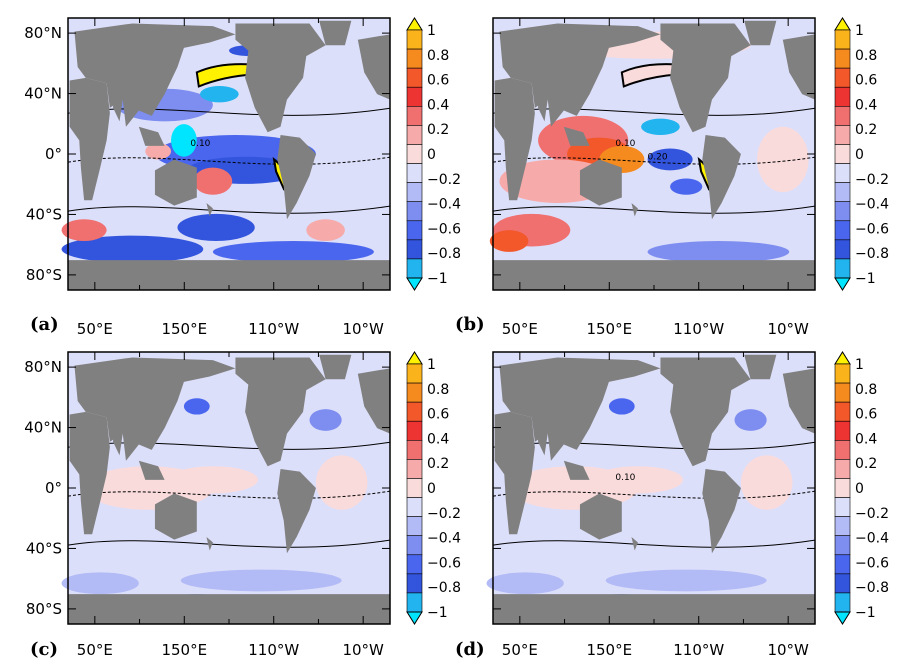 Image resolution: width=910 pixels, height=662 pixels. I want to click on colorbar-tick-label: 1, so click(859, 31).